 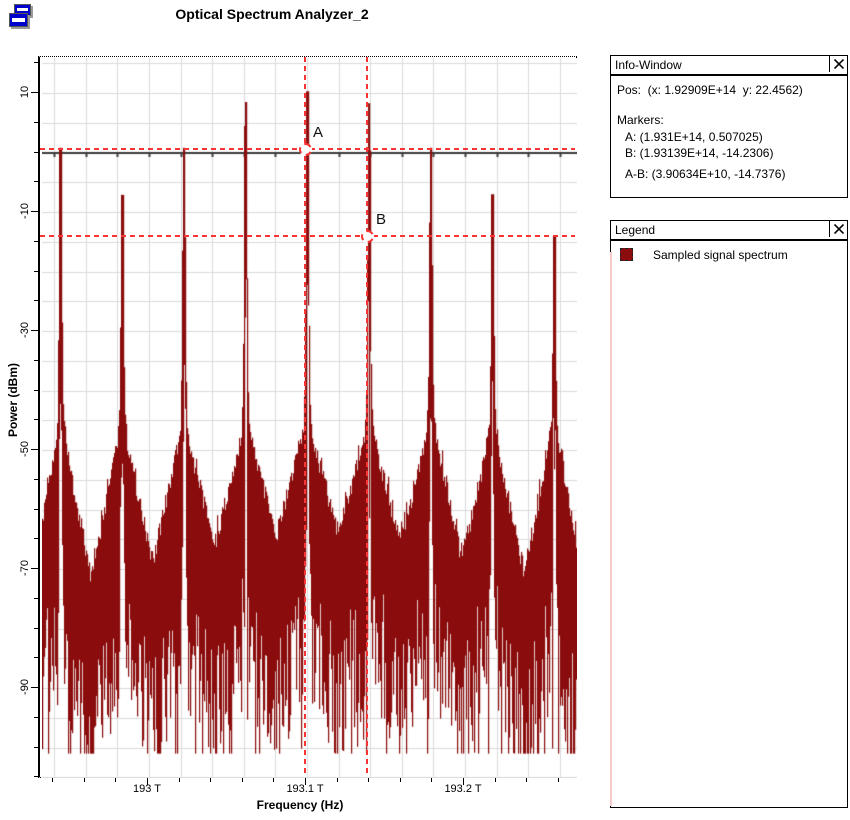 What do you see at coordinates (367, 417) in the screenshot?
I see `marker-b-vline` at bounding box center [367, 417].